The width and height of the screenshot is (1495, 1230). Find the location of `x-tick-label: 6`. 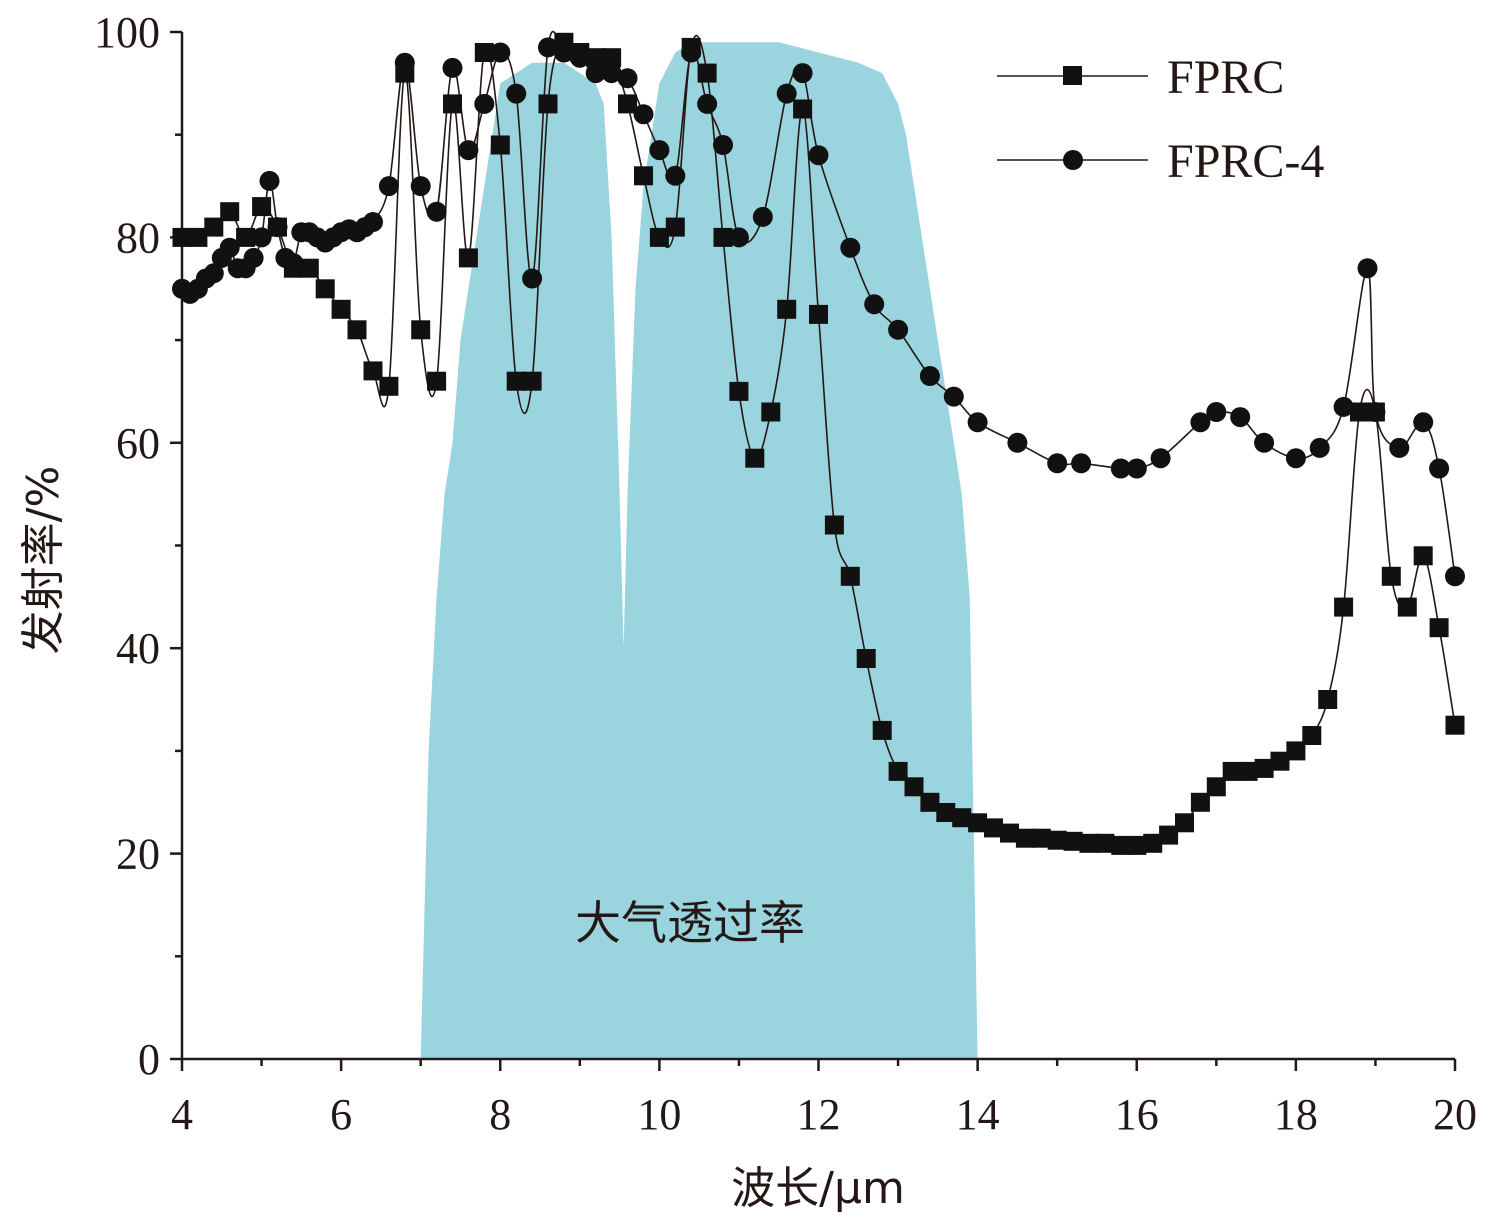

x-tick-label: 6 is located at coordinates (341, 1114).